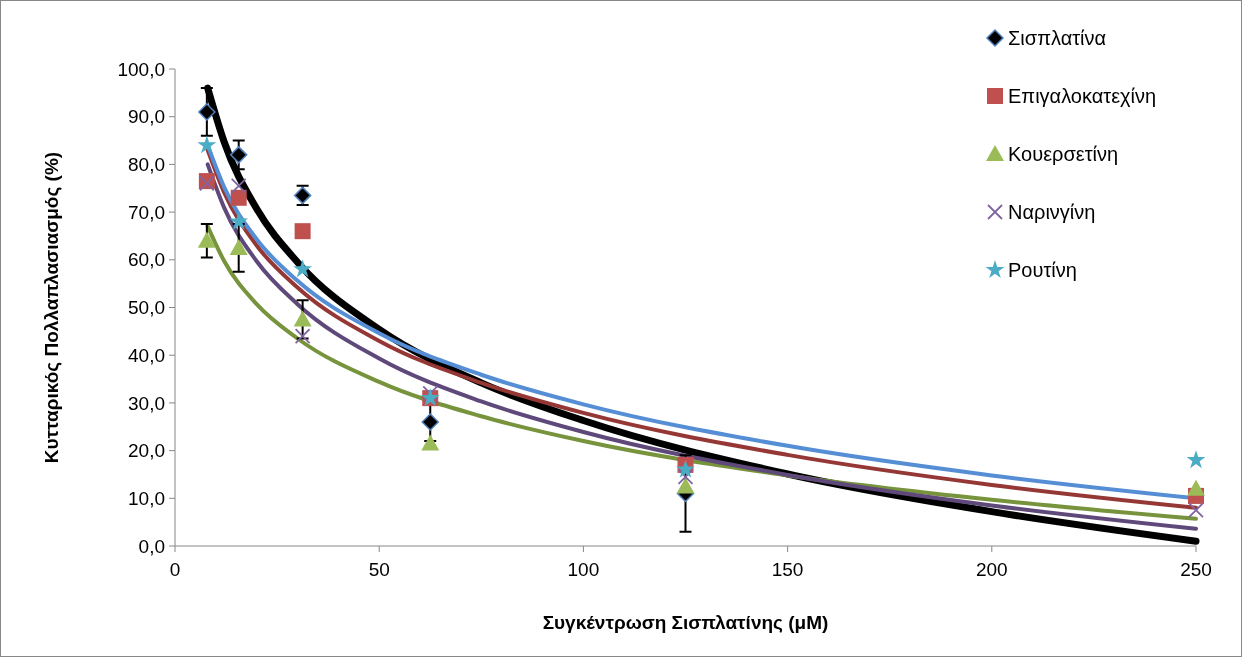 The height and width of the screenshot is (657, 1242). Describe the element at coordinates (146, 165) in the screenshot. I see `y-tick-label: 80,0` at that location.